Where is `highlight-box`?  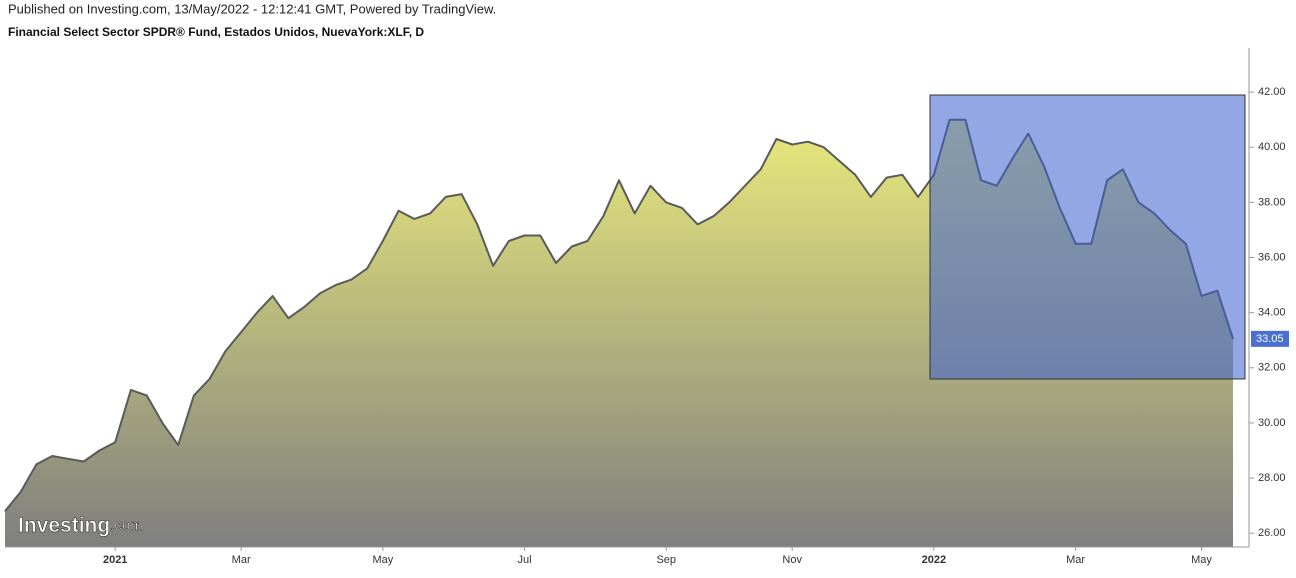
highlight-box is located at coordinates (1087, 237).